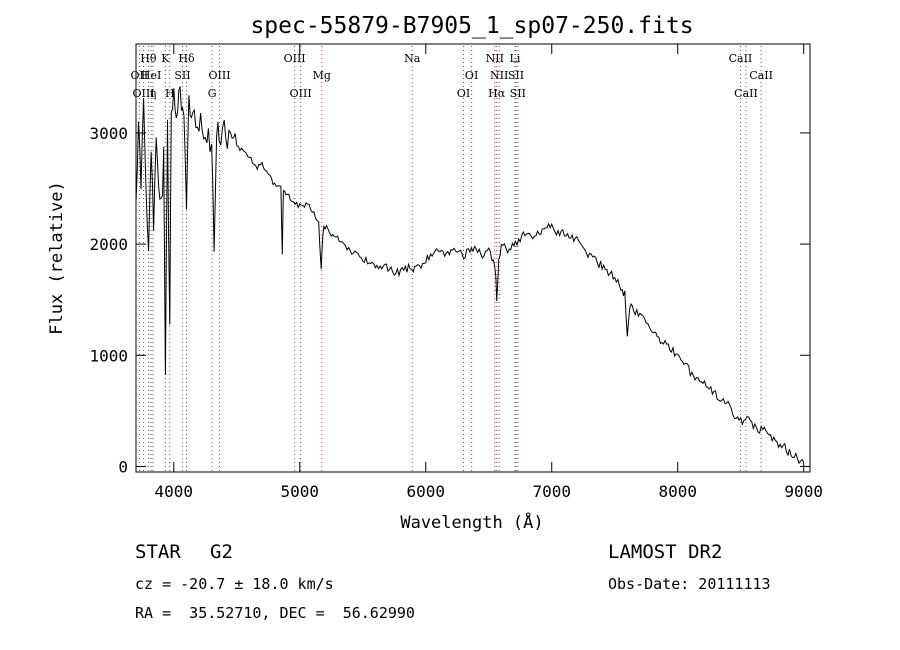 This screenshot has width=900, height=650. What do you see at coordinates (212, 93) in the screenshot?
I see `spectral-line-label: G` at bounding box center [212, 93].